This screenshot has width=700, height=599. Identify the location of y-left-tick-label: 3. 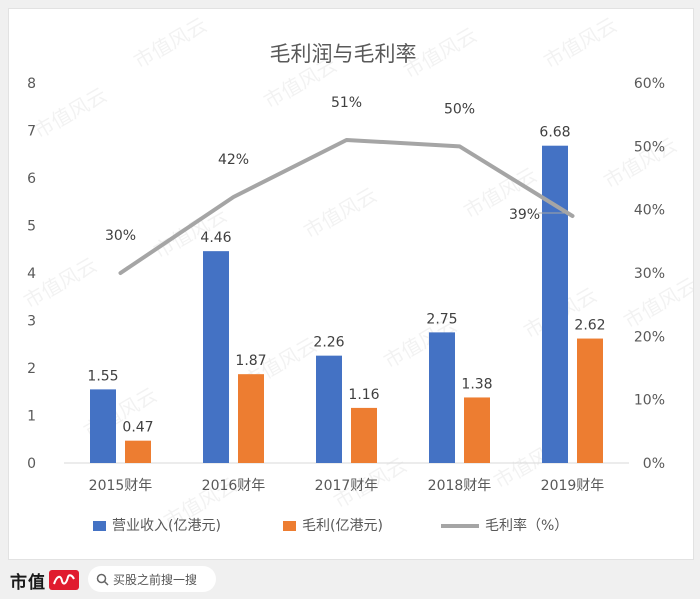
(31, 322).